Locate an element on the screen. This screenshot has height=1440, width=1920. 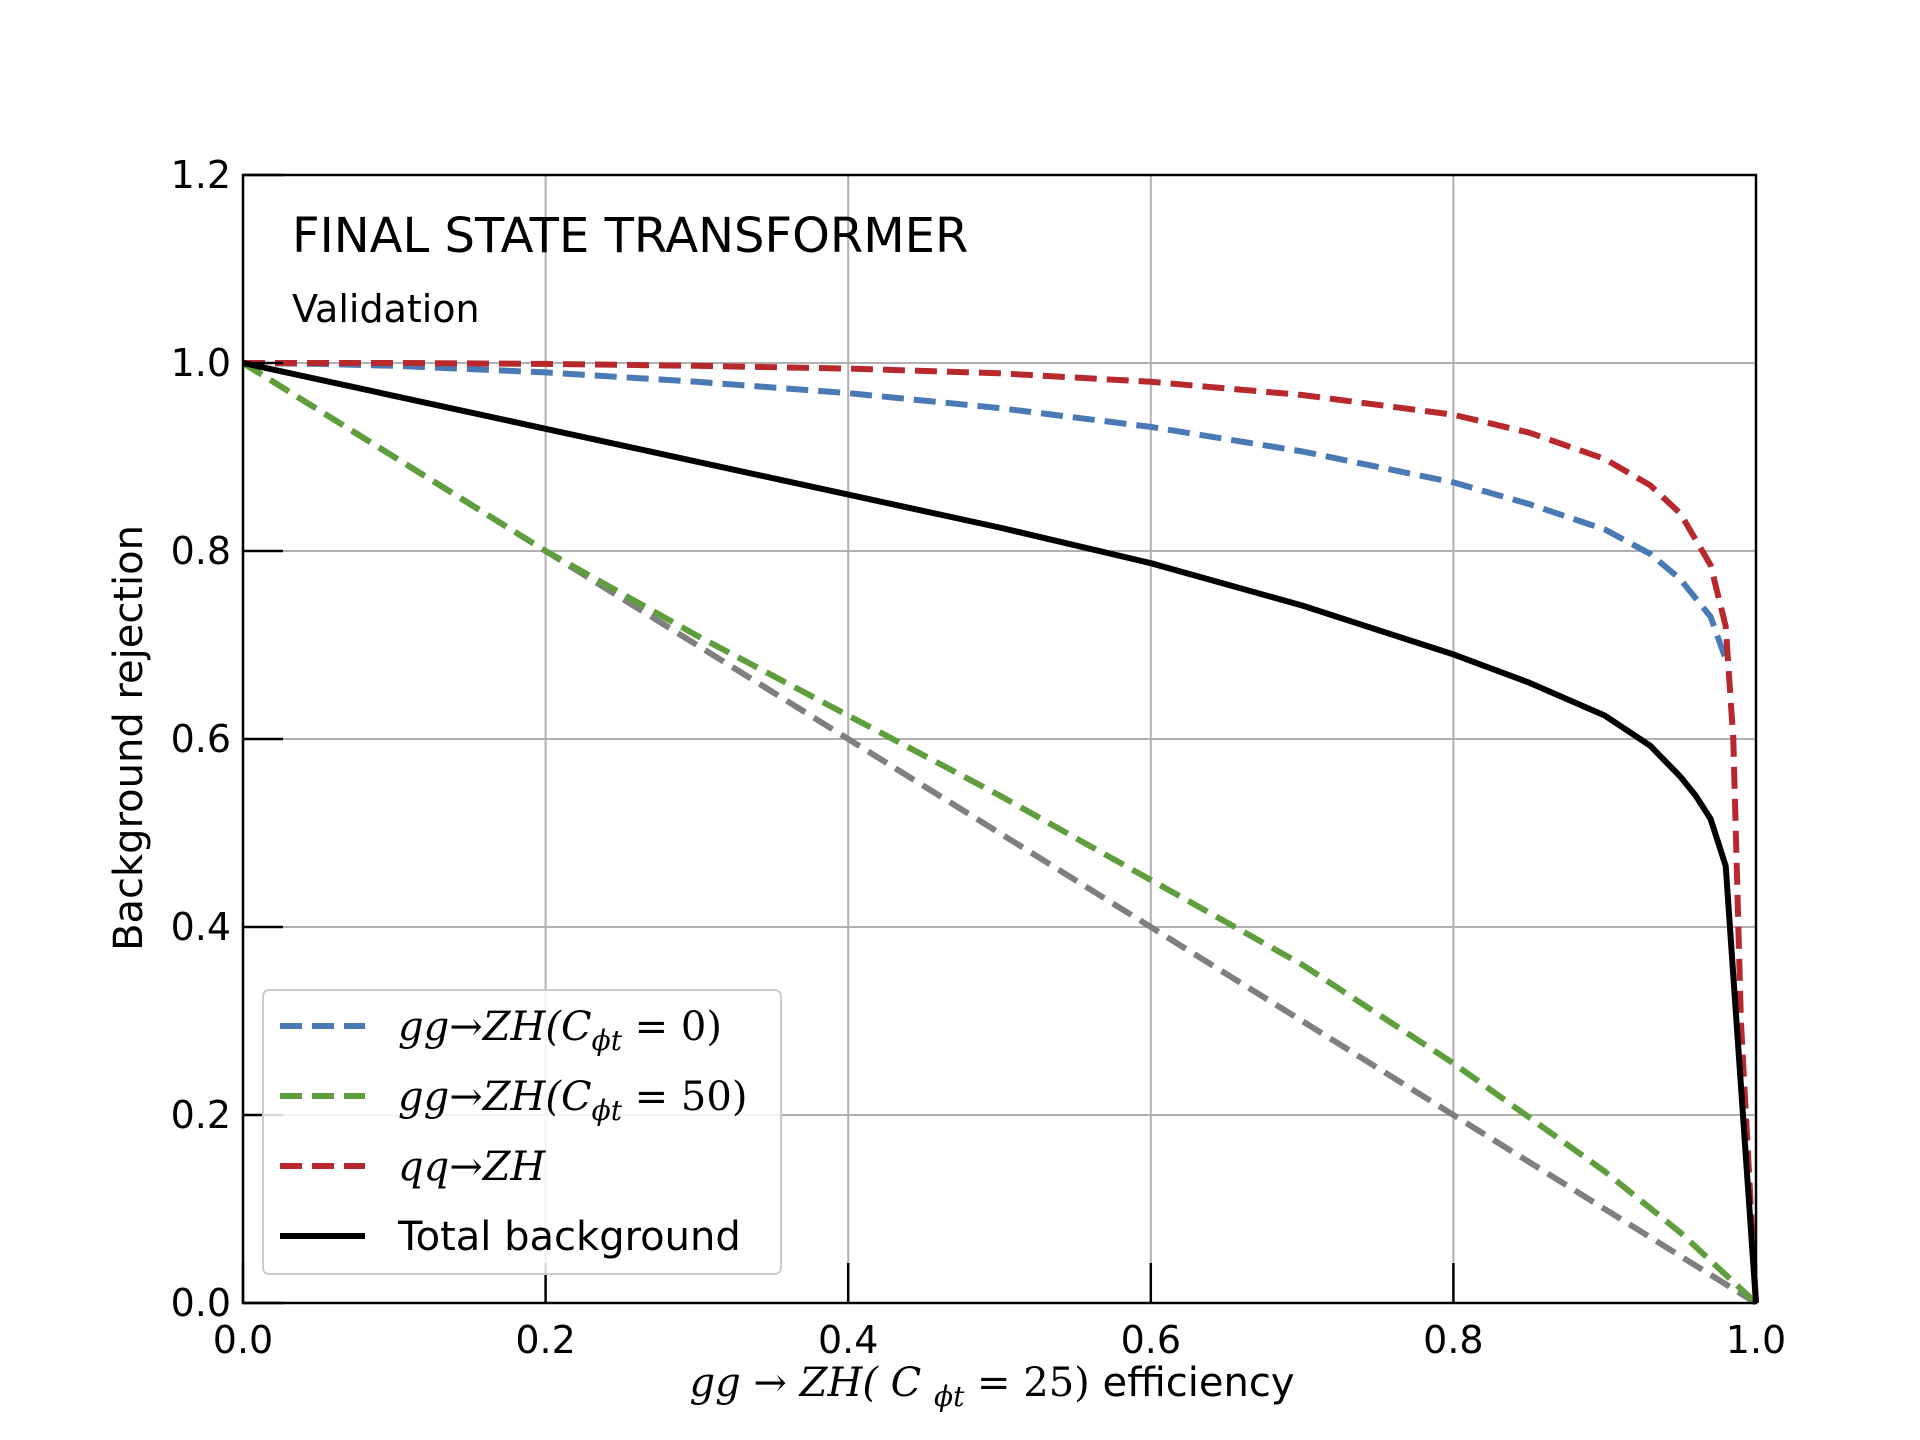
legend-part-proc: ZH is located at coordinates (514, 1167).